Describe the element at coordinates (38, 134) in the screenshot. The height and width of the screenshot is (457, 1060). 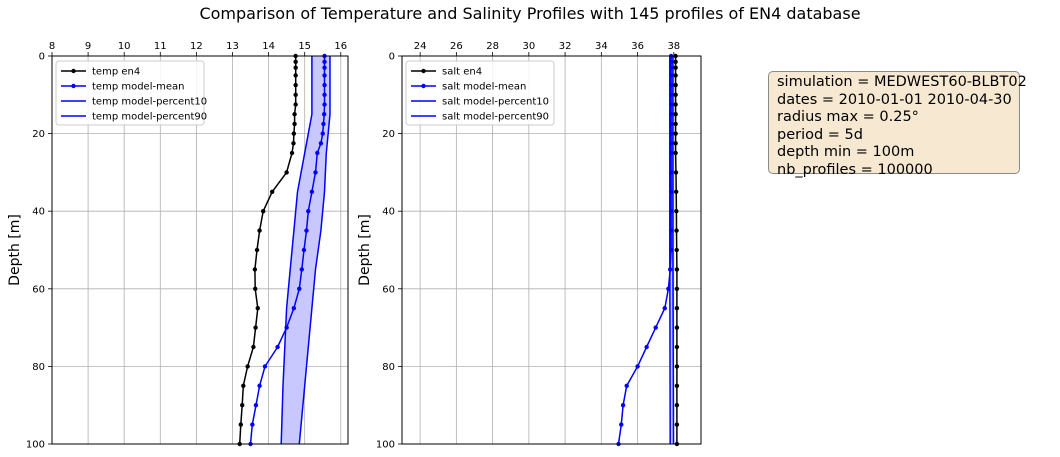
I see `y-tick-label: 20` at that location.